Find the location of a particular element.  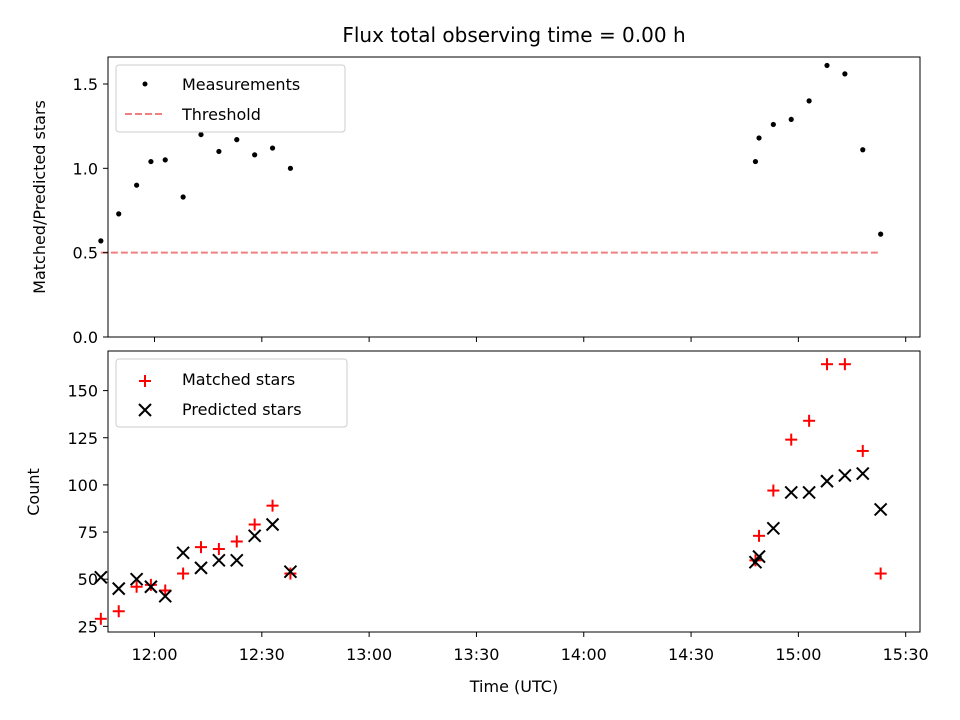

bottom-legend: Matched stars Predicted stars is located at coordinates (231, 393).